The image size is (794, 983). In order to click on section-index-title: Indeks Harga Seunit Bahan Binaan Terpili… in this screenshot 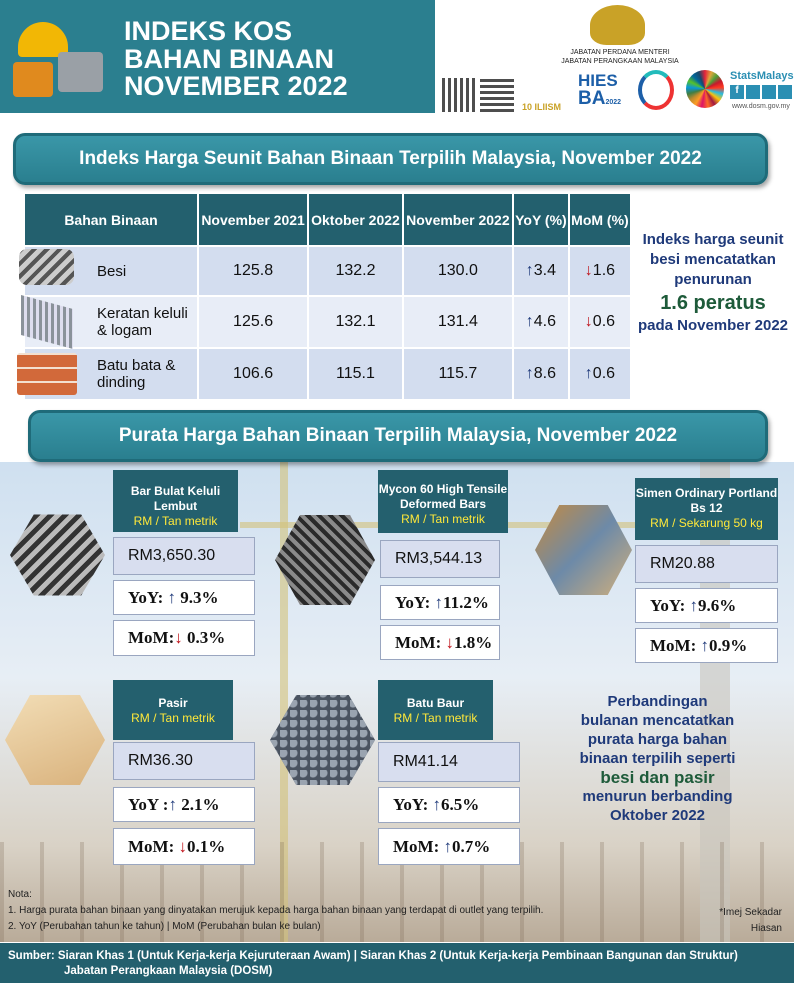, I will do `click(390, 158)`.